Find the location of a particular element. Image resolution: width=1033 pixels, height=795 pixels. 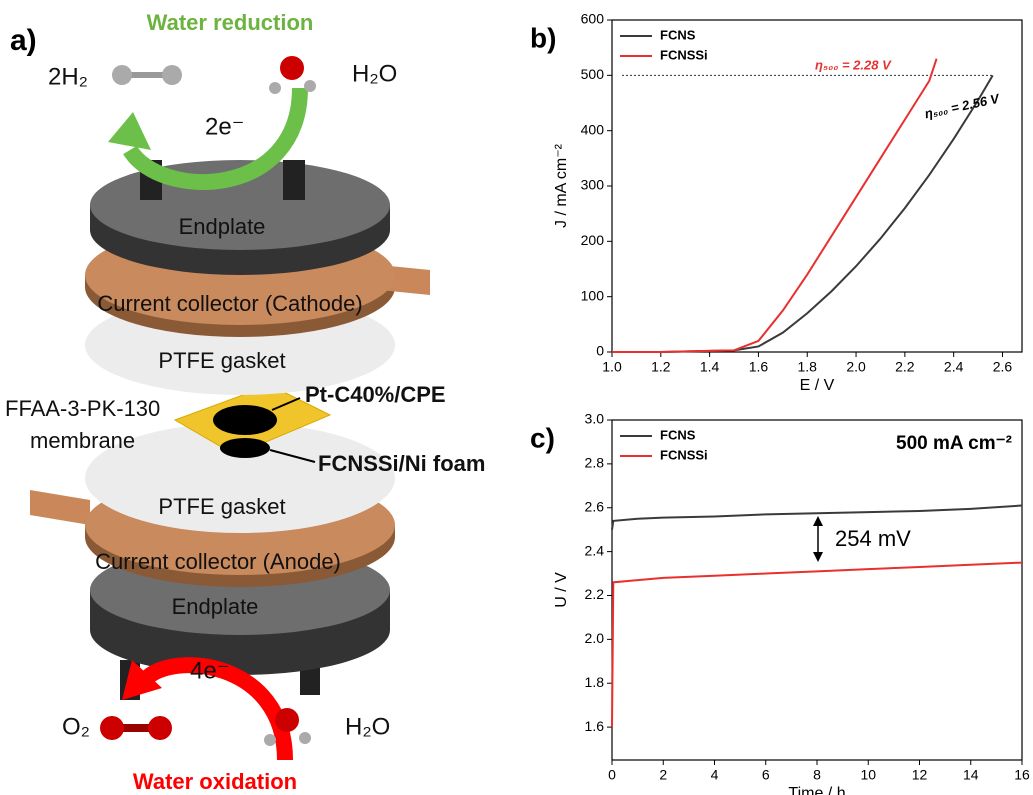

y-tick-label: 500 is located at coordinates (593, 74).